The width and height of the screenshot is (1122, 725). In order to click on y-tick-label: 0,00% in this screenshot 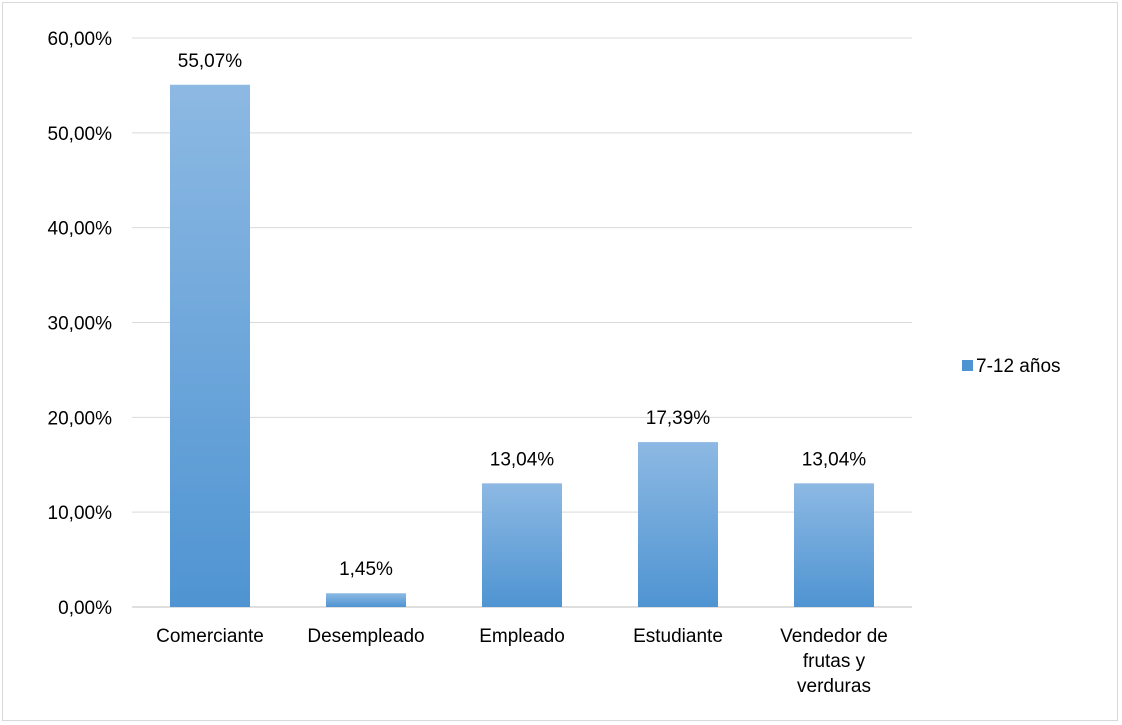, I will do `click(85, 608)`.